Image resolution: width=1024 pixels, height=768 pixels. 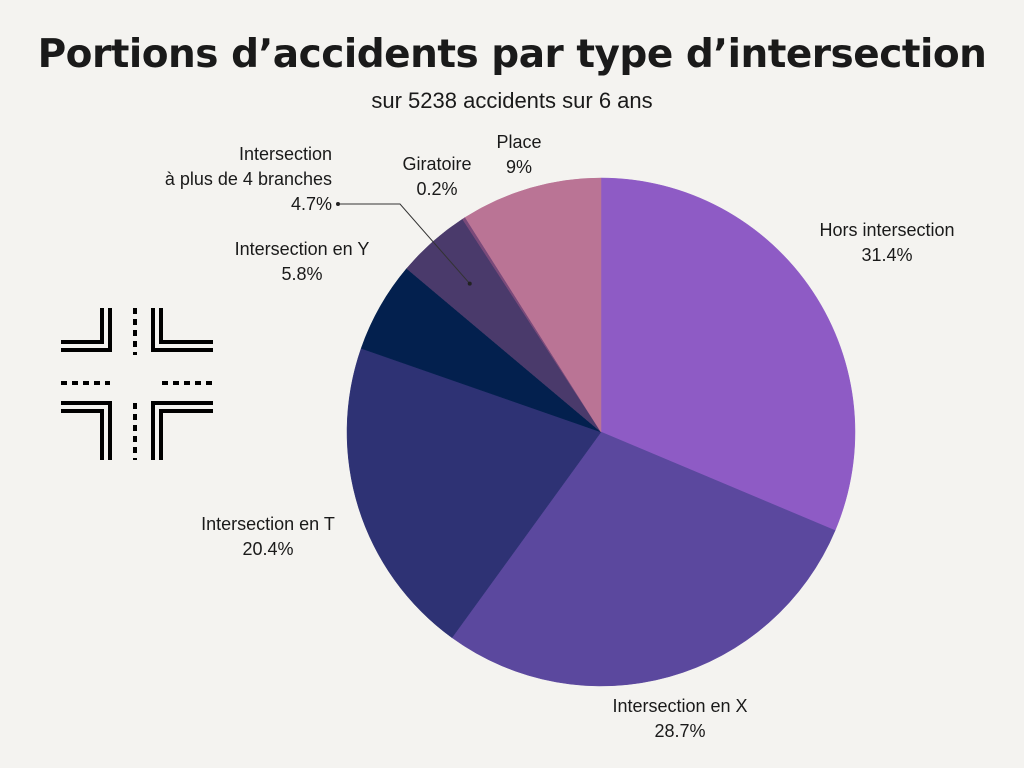 What do you see at coordinates (679, 718) in the screenshot?
I see `slice-label: Intersection en X 28.7%` at bounding box center [679, 718].